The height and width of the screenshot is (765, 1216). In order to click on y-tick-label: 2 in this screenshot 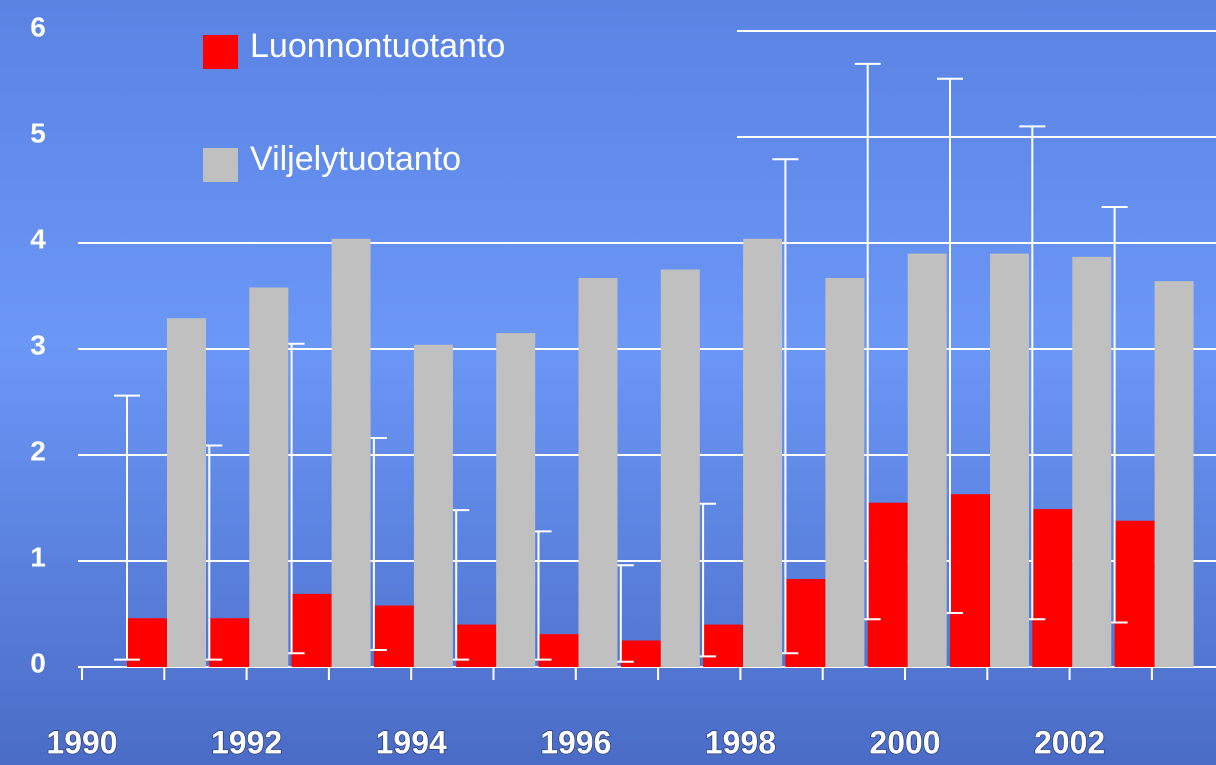, I will do `click(38, 450)`.